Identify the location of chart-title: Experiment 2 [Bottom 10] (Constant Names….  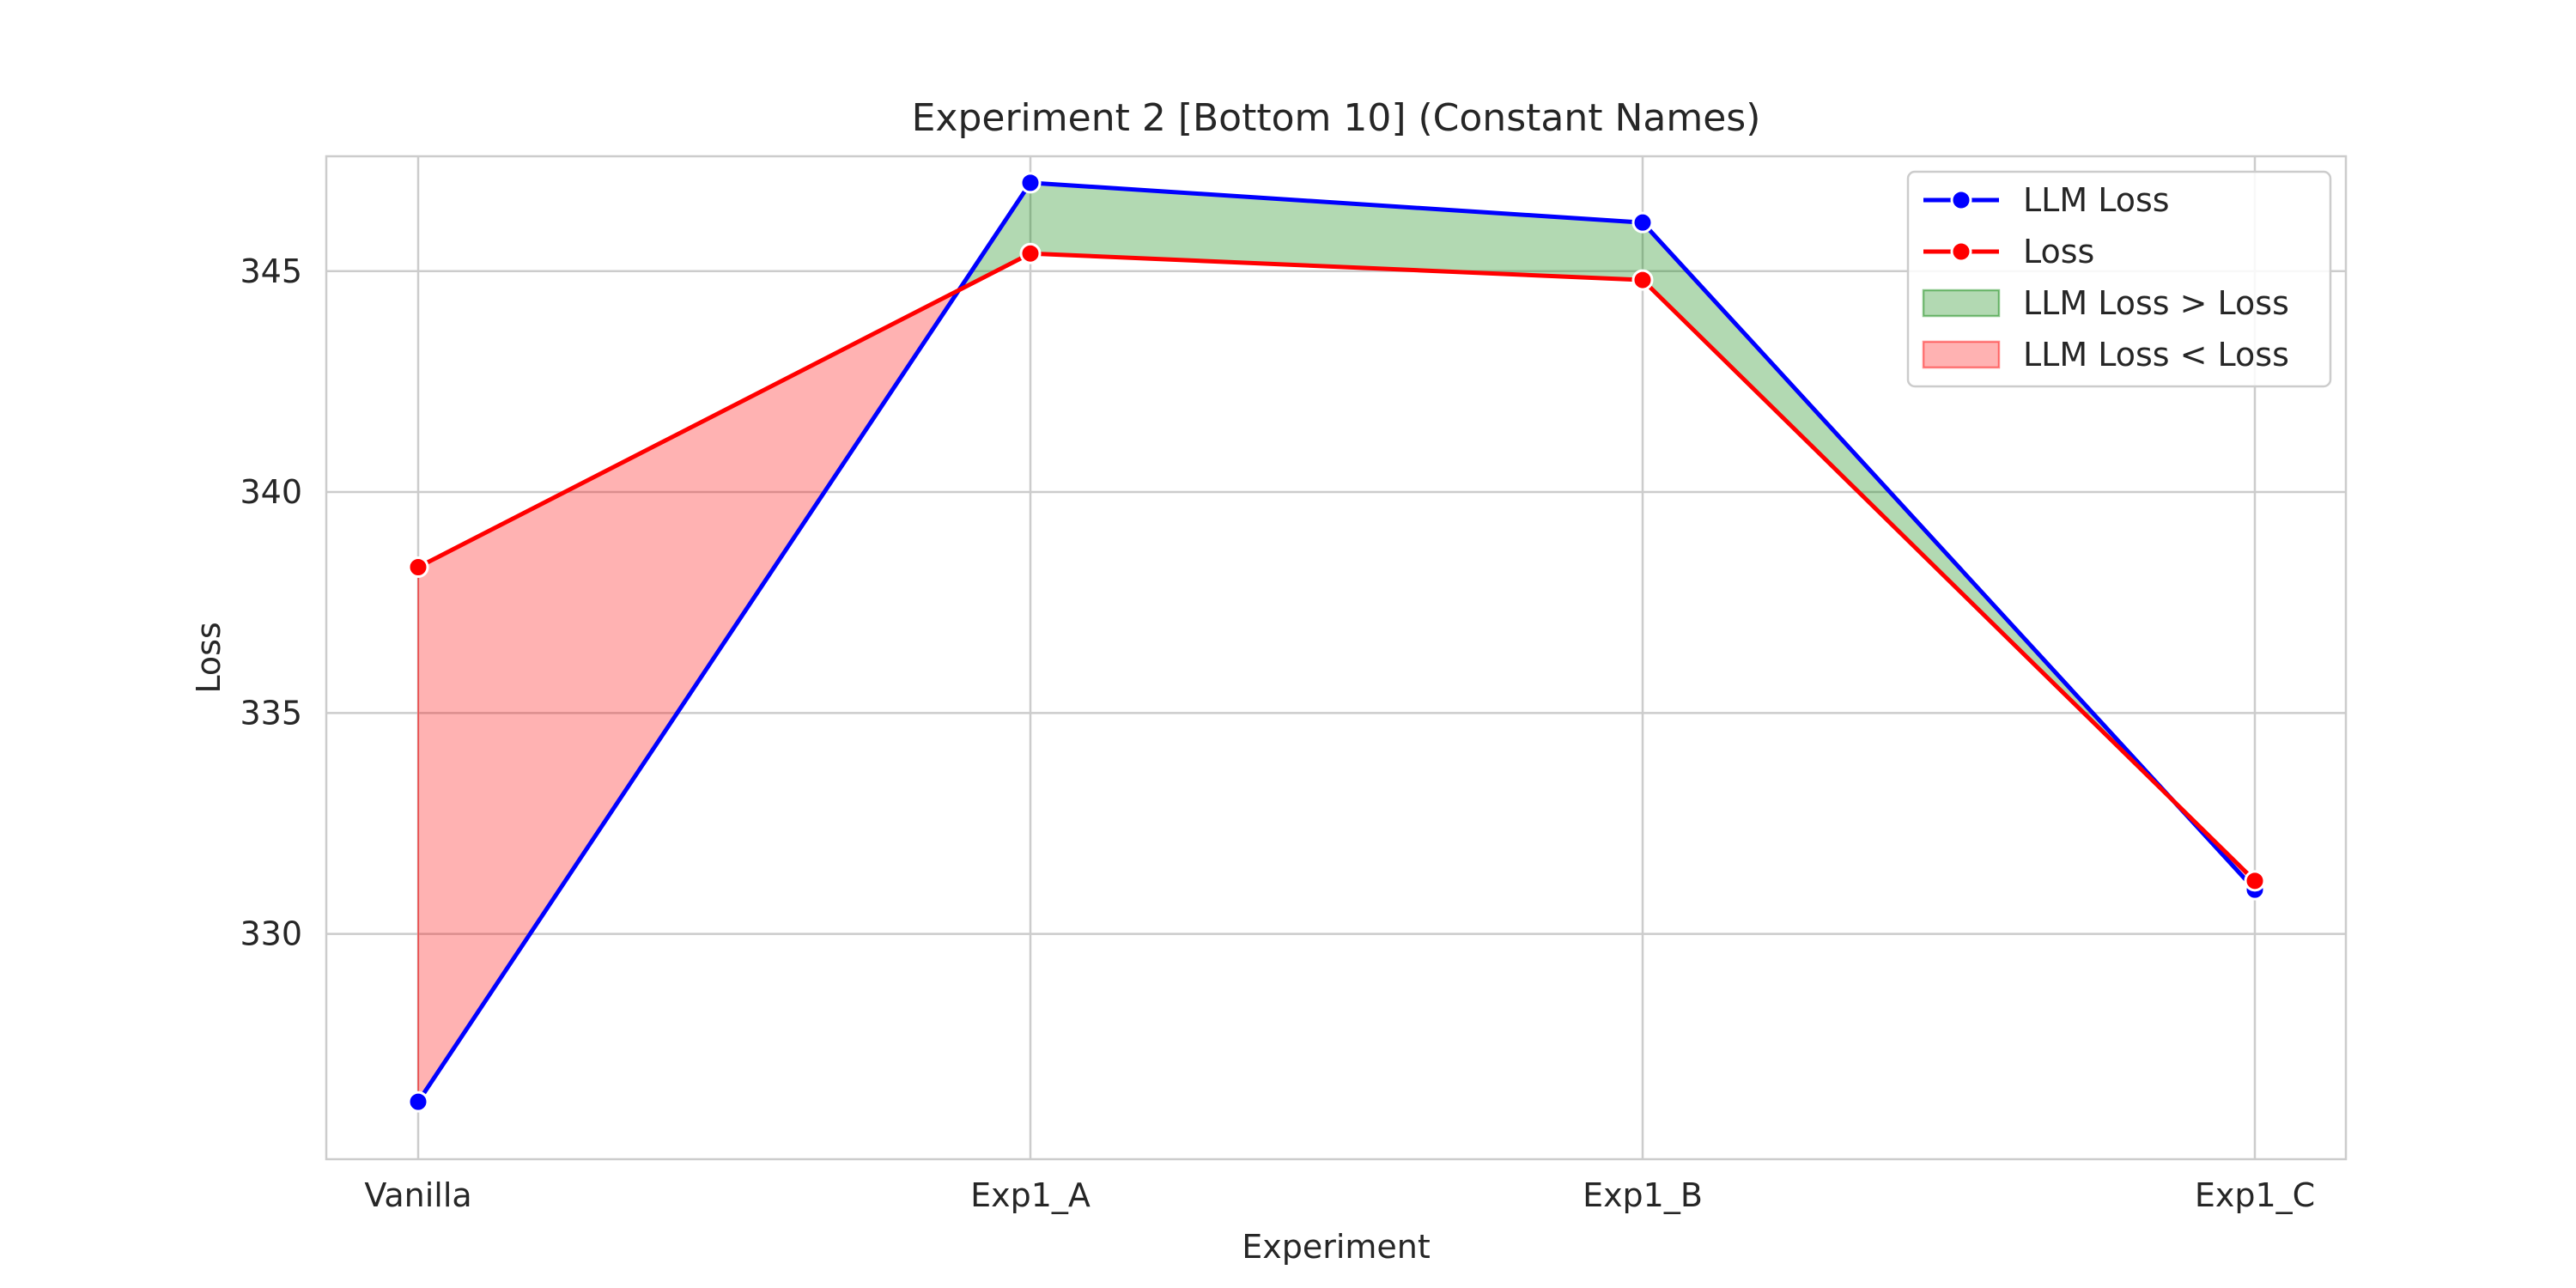
(1336, 118).